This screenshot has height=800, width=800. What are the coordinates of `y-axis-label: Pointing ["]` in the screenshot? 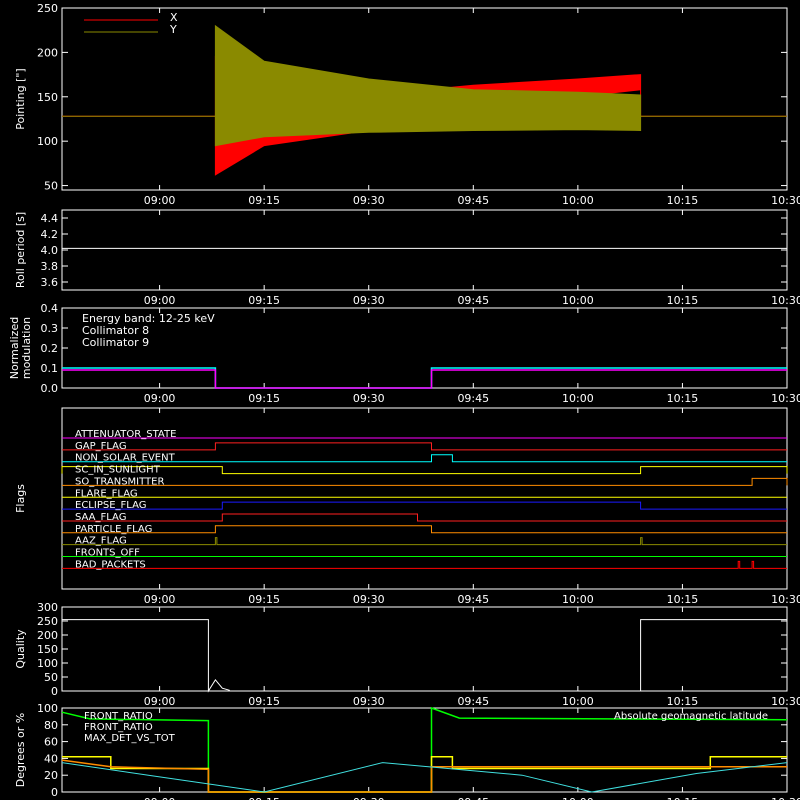 It's located at (20, 98).